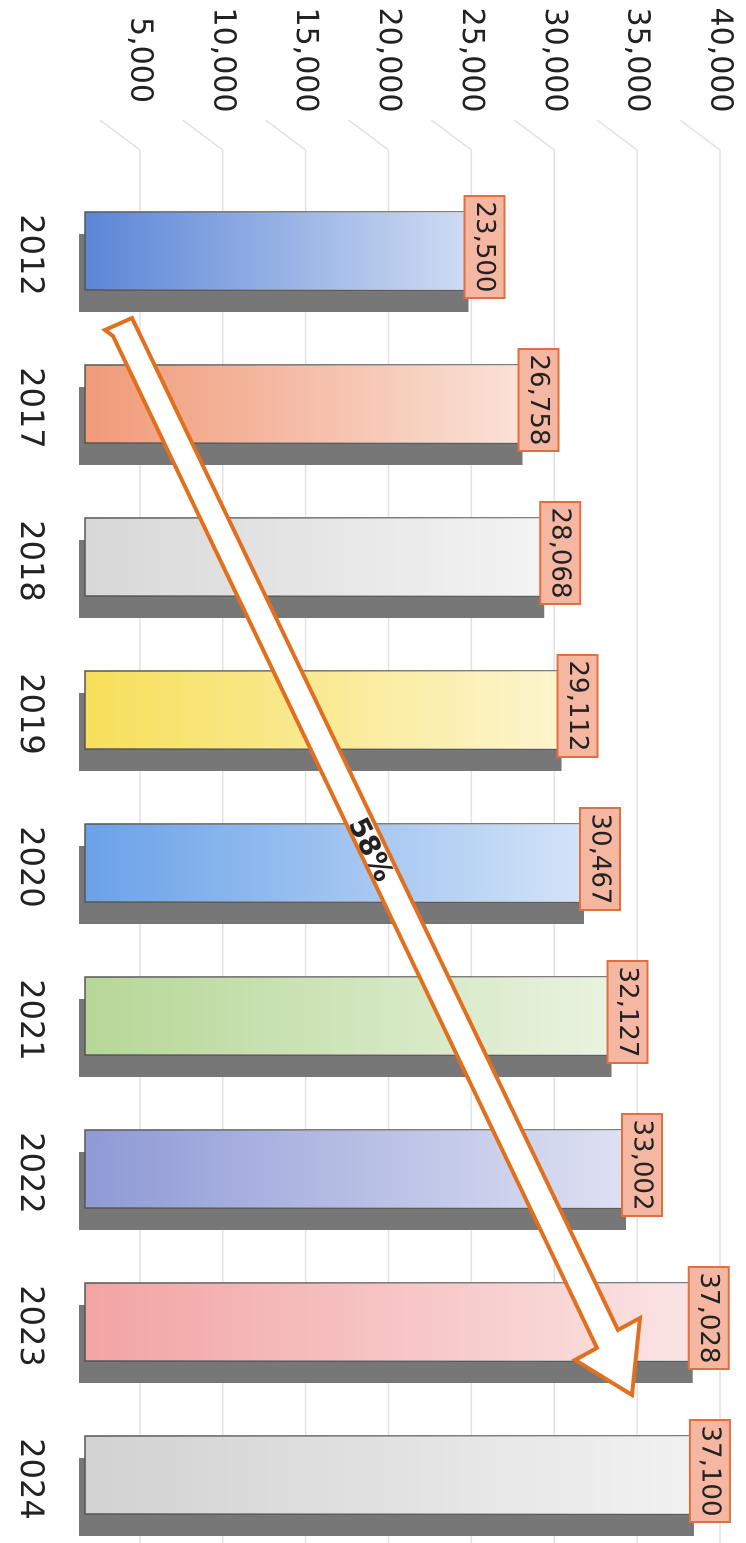 The height and width of the screenshot is (1543, 746). I want to click on x-tick-label: 30,000, so click(555, 60).